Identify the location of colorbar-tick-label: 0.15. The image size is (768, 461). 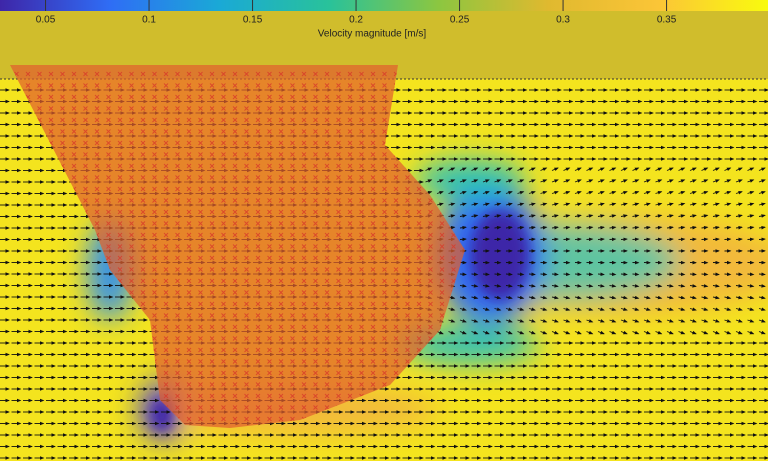
(253, 20).